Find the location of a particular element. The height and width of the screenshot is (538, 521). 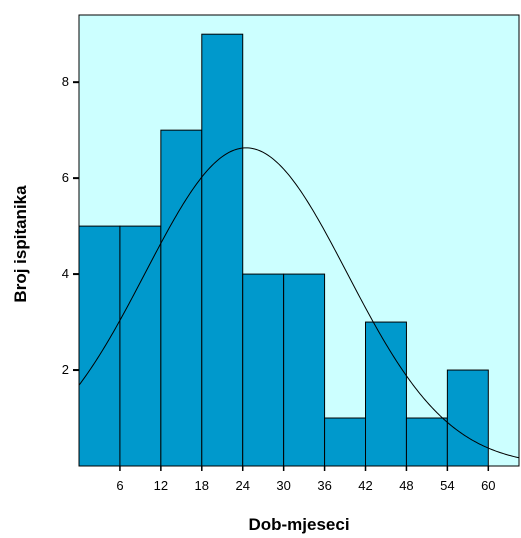

x-ticks-group: 6 12 18 24 30 36 42 48 54 60 is located at coordinates (306, 479).